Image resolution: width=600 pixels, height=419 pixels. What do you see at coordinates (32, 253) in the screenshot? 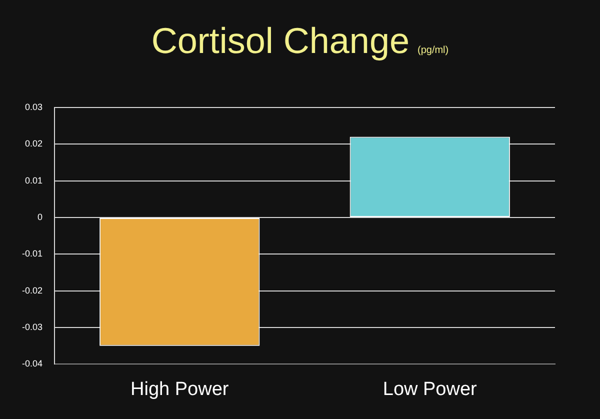
I see `y-tick-label: -0.01` at bounding box center [32, 253].